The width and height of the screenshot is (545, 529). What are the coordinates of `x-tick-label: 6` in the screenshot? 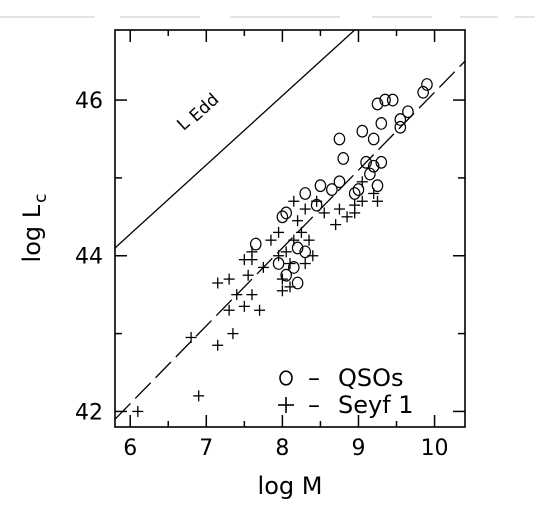 It's located at (130, 448).